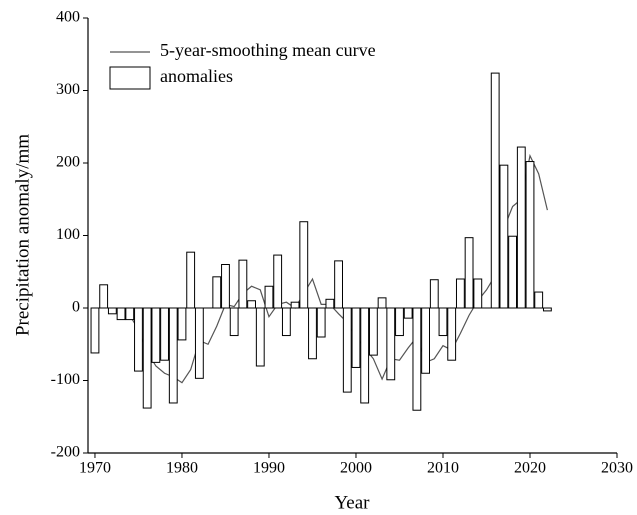  Describe the element at coordinates (130, 78) in the screenshot. I see `legend-box` at that location.